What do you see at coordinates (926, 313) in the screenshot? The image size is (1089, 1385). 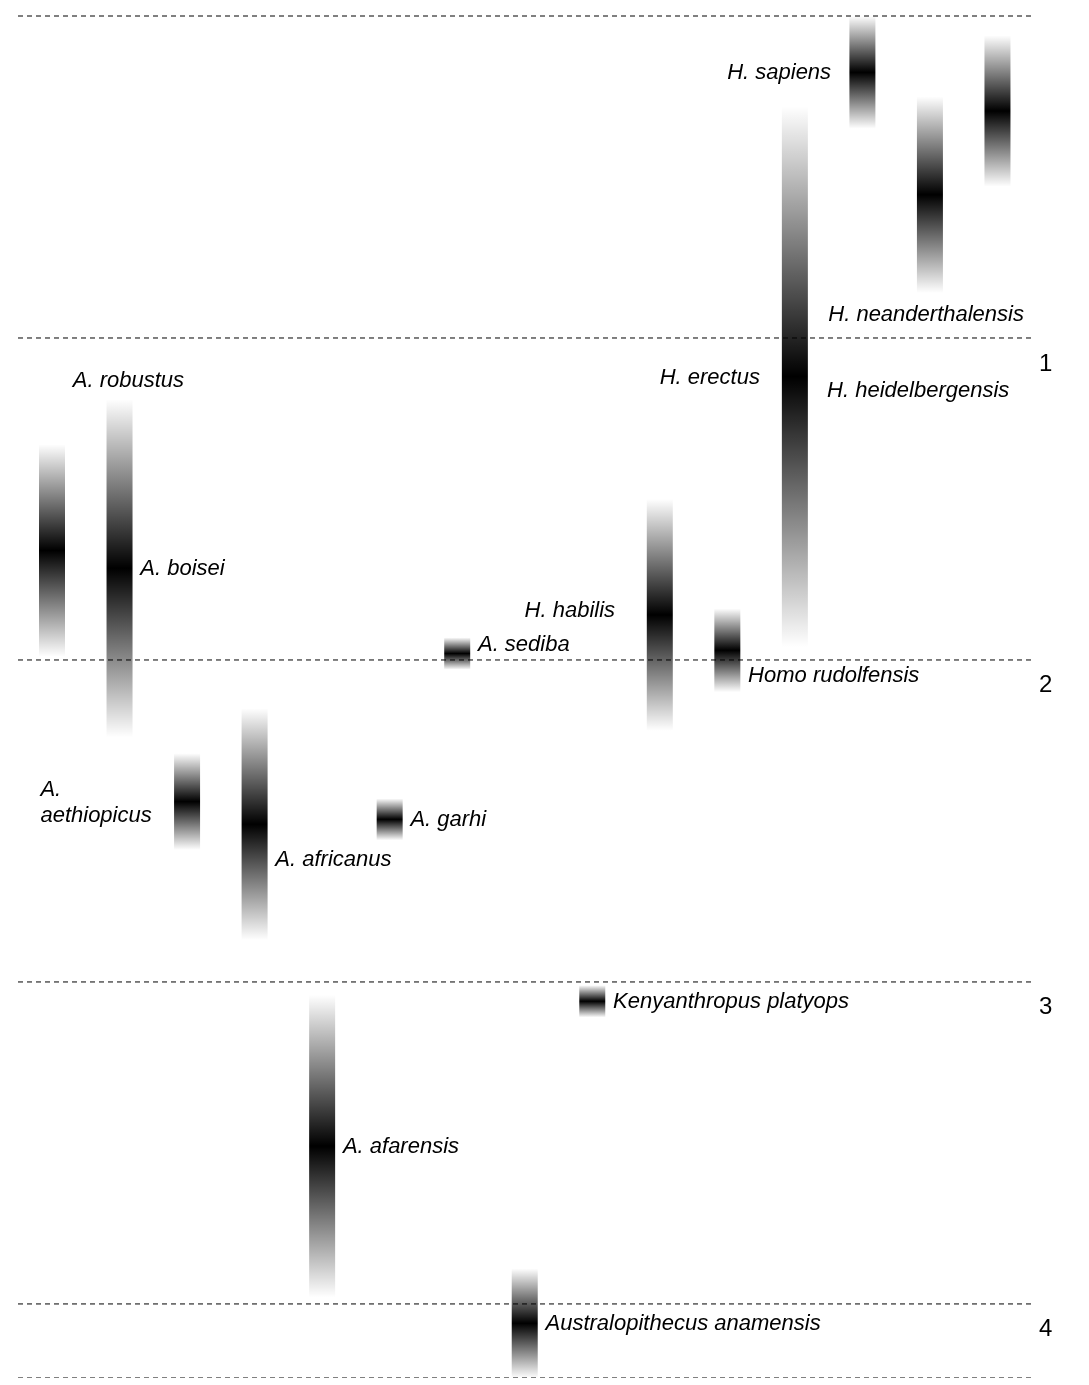 I see `annotation: H. neanderthalensis` at bounding box center [926, 313].